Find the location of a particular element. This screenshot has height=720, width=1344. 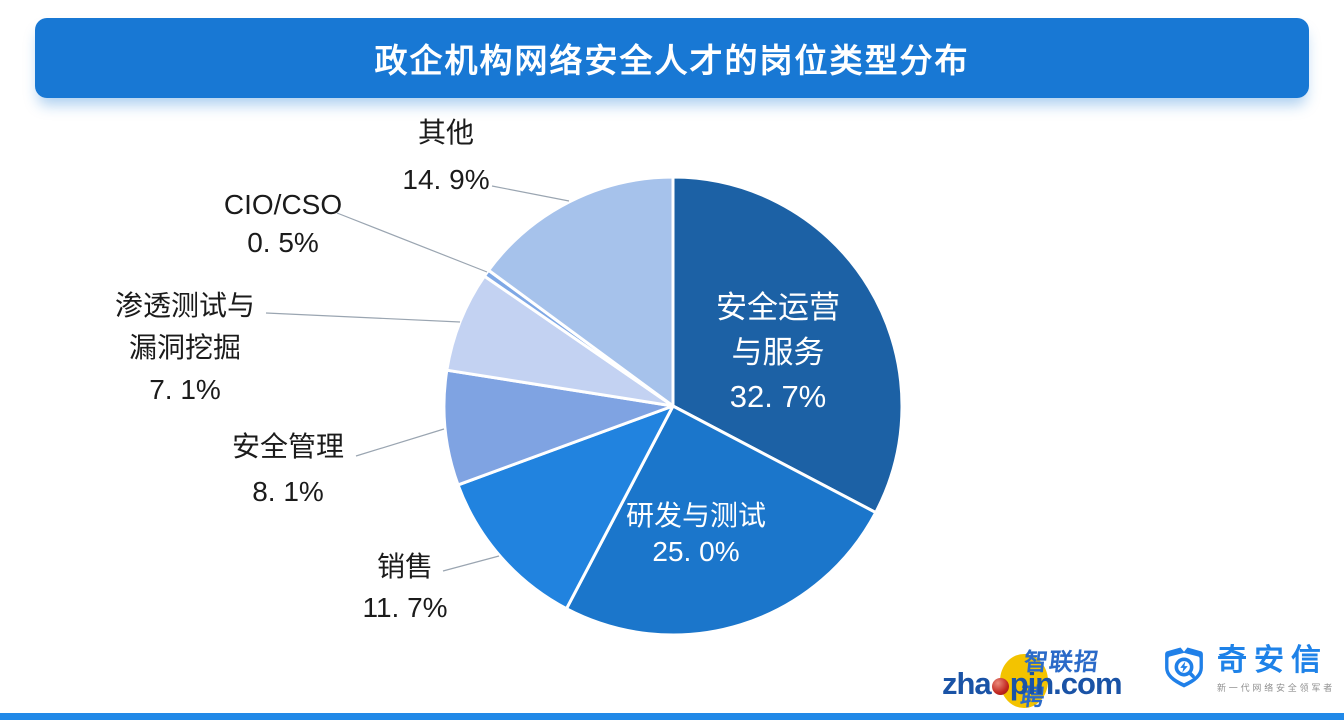

slice-label-security-ops: 安全运营 与服务 32. 7% is located at coordinates (778, 353).